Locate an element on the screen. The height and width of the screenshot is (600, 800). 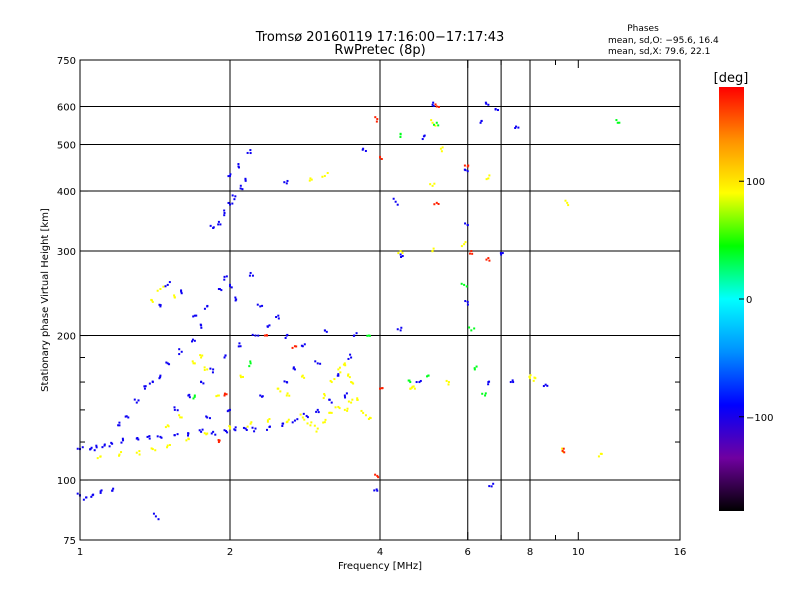
colorbar-tick-label: 0 is located at coordinates (749, 300).